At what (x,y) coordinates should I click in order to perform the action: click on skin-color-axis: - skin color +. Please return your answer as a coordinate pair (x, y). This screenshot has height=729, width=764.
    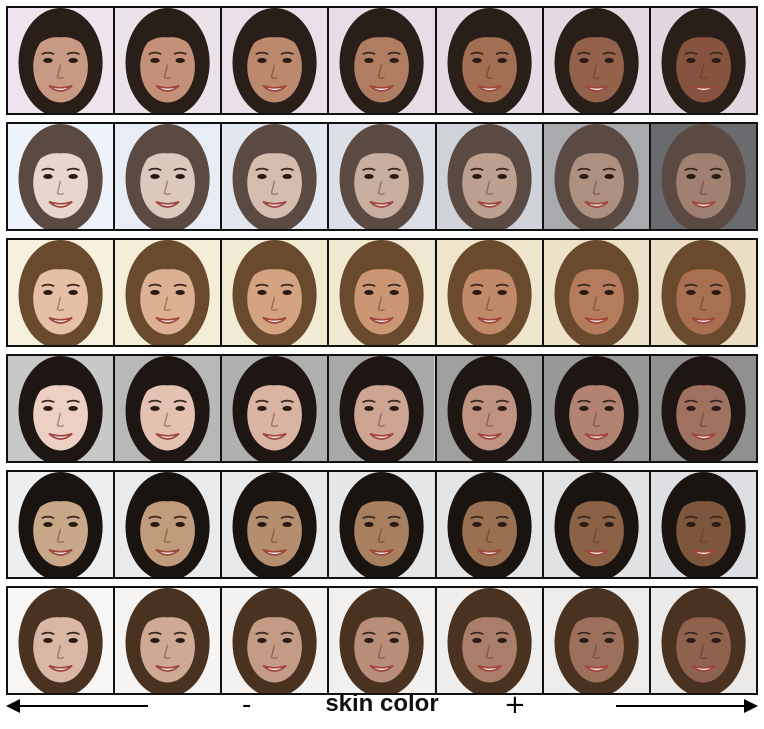
    Looking at the image, I should click on (382, 706).